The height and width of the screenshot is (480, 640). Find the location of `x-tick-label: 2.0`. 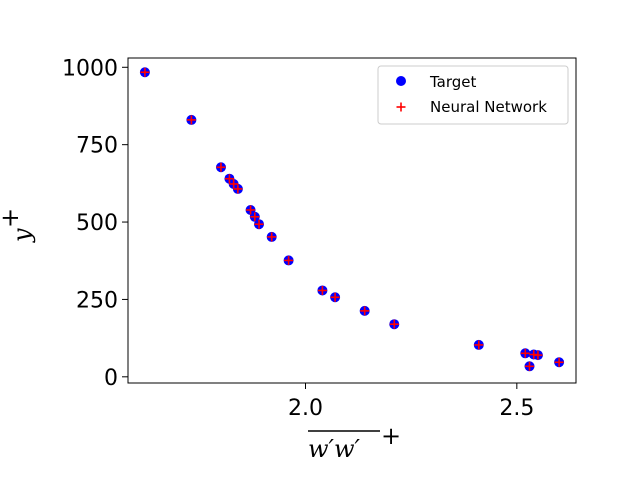

x-tick-label: 2.0 is located at coordinates (305, 408).